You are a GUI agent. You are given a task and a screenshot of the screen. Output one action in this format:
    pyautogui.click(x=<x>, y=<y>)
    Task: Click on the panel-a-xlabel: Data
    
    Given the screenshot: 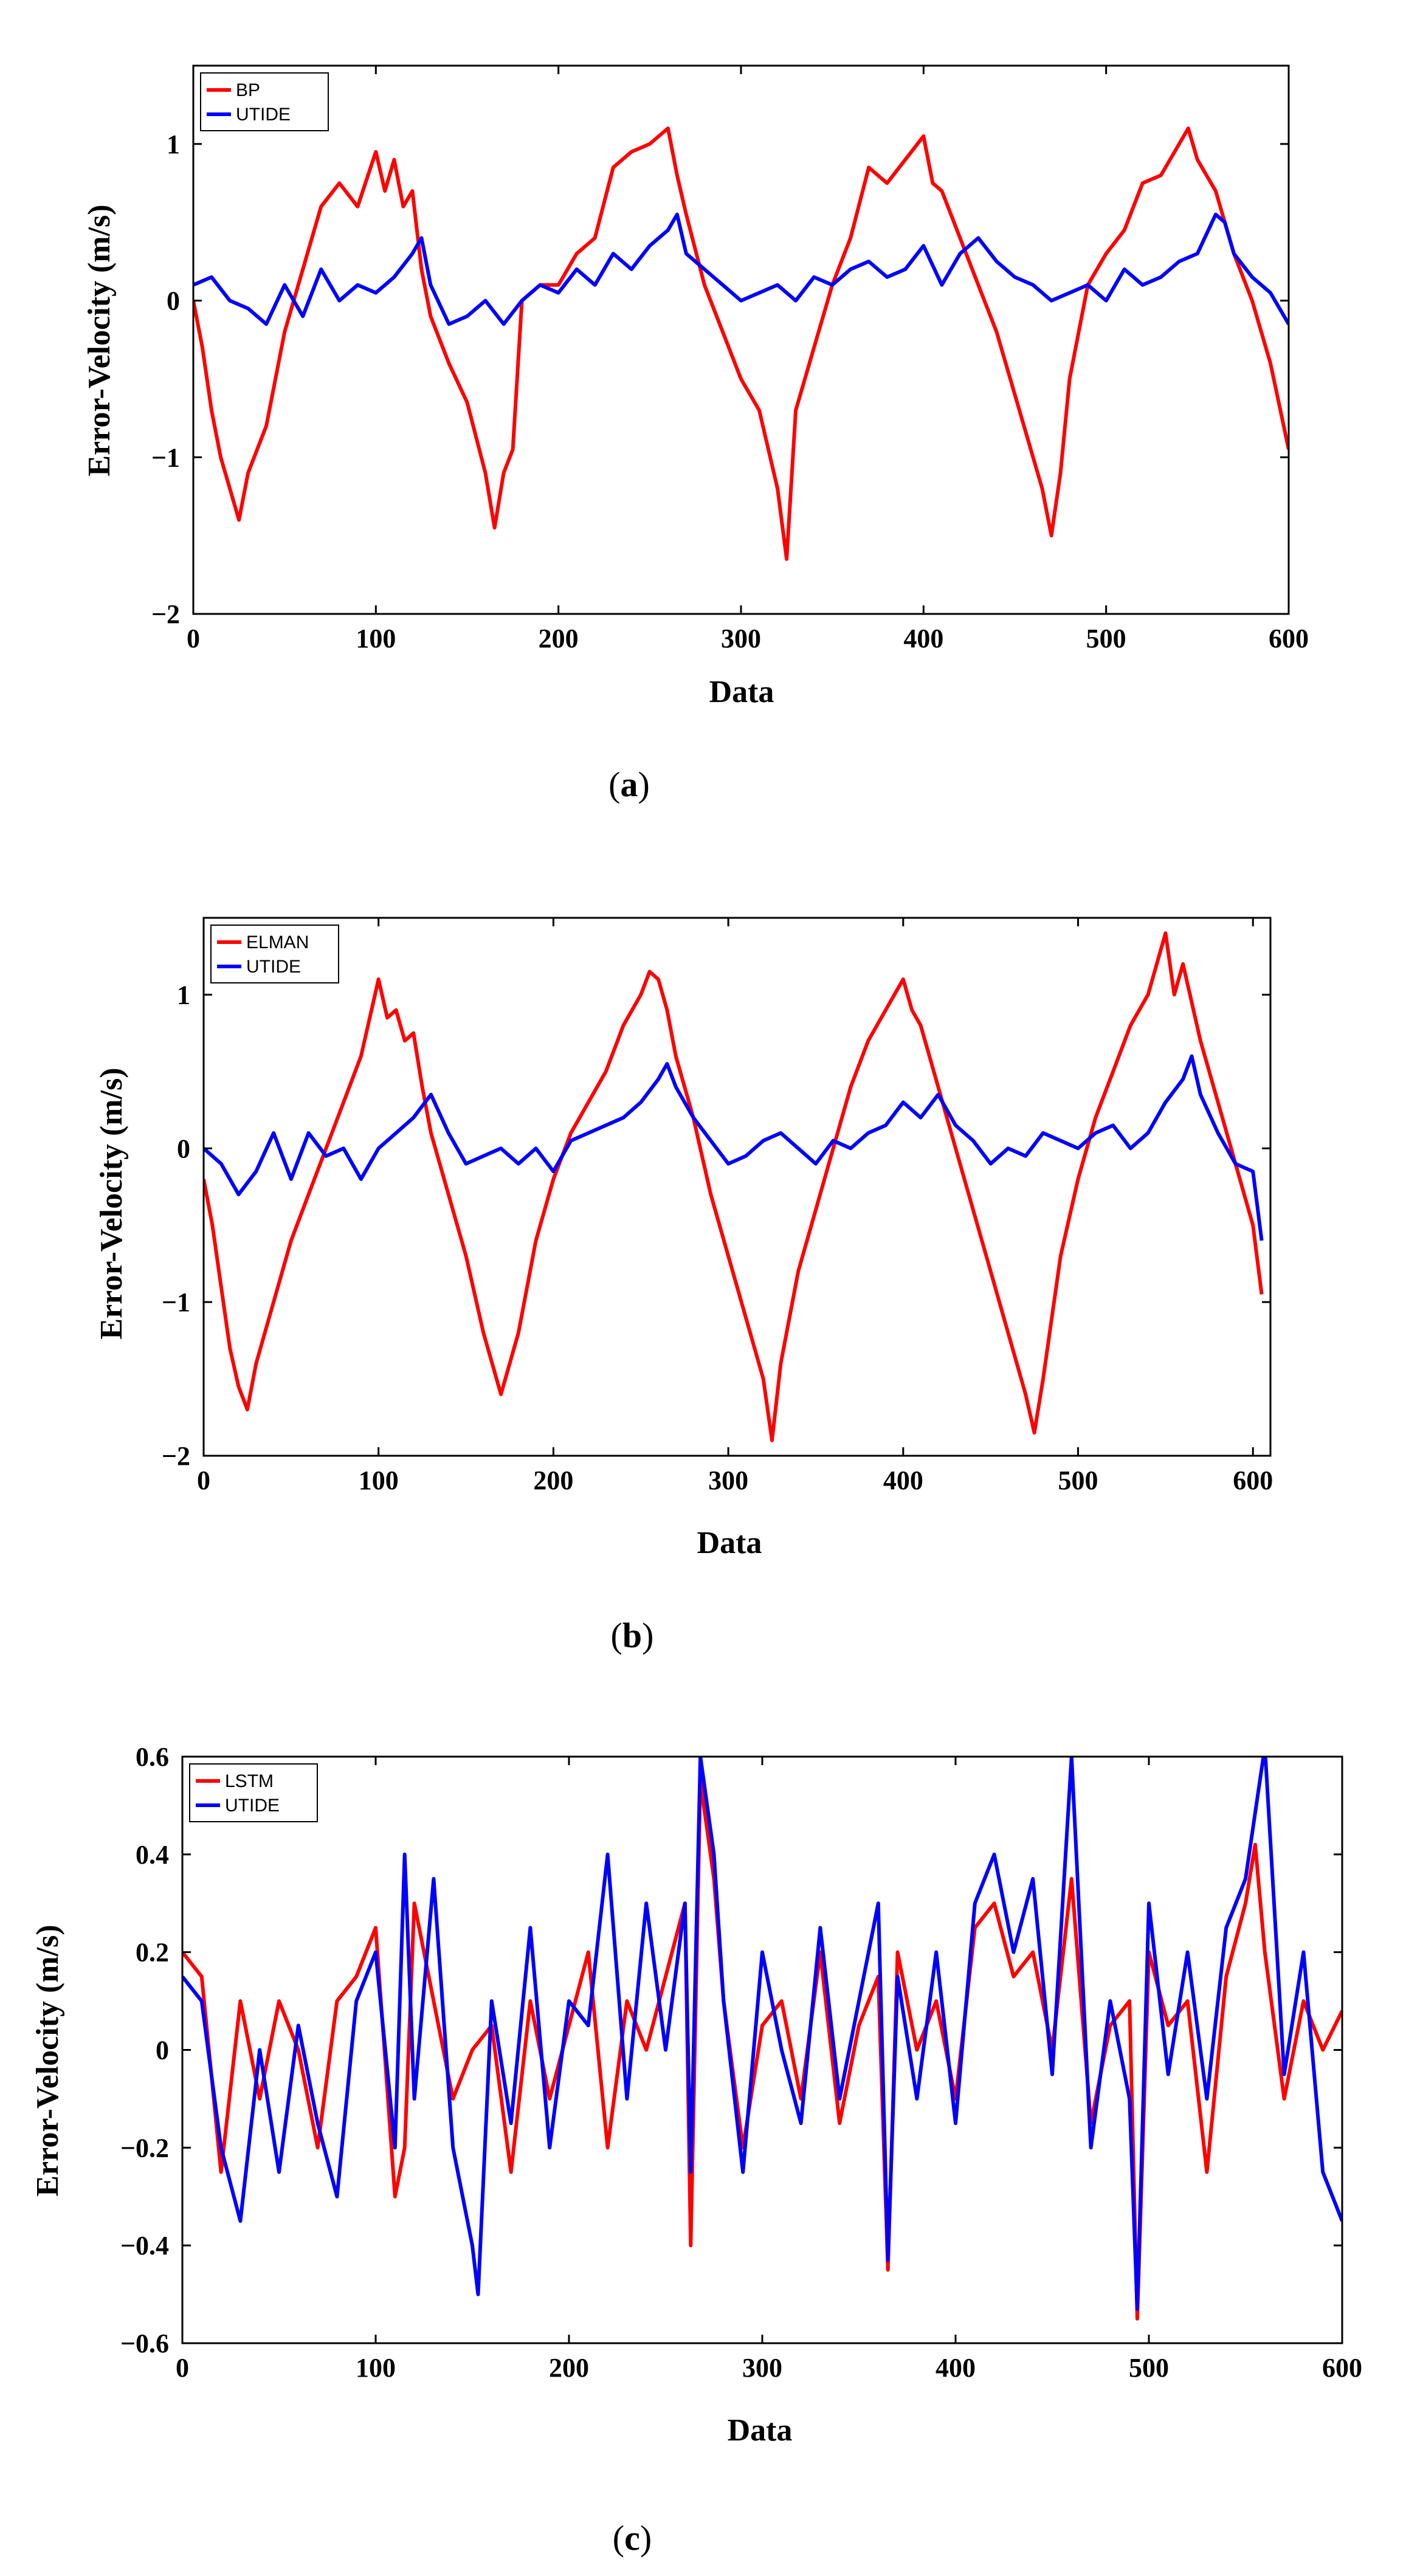 What is the action you would take?
    pyautogui.click(x=741, y=692)
    